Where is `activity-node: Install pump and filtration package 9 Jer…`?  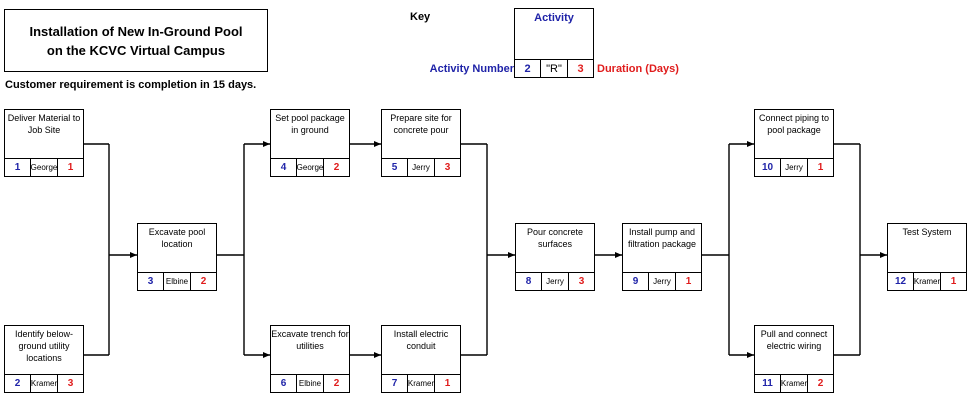 activity-node: Install pump and filtration package 9 Jer… is located at coordinates (662, 257).